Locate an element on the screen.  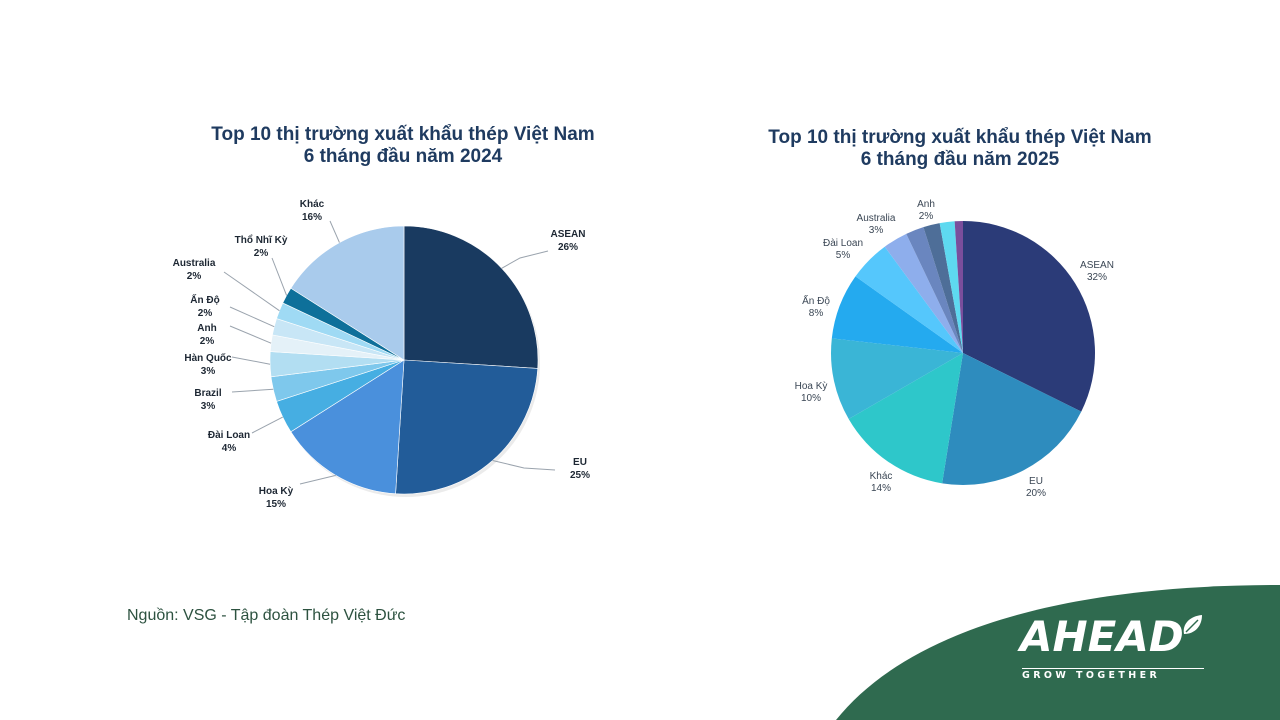
logo-wordmark: AHEAD is located at coordinates (1102, 636).